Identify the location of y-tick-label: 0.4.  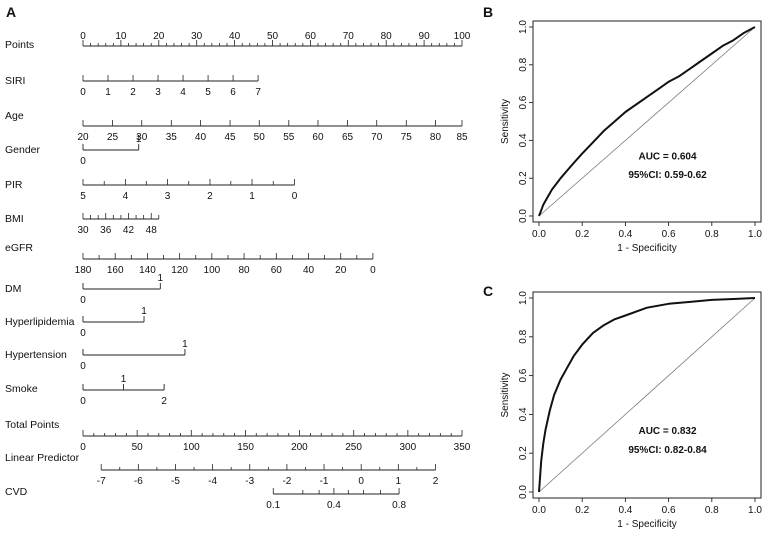
(523, 414).